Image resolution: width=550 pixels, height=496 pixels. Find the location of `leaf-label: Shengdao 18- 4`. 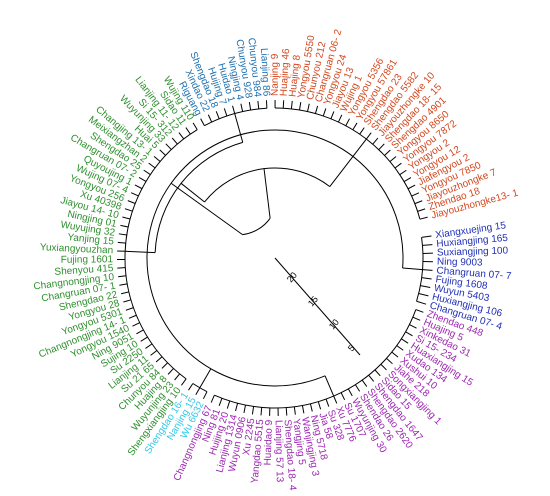

leaf-label: Shengdao 18- 4 is located at coordinates (289, 455).